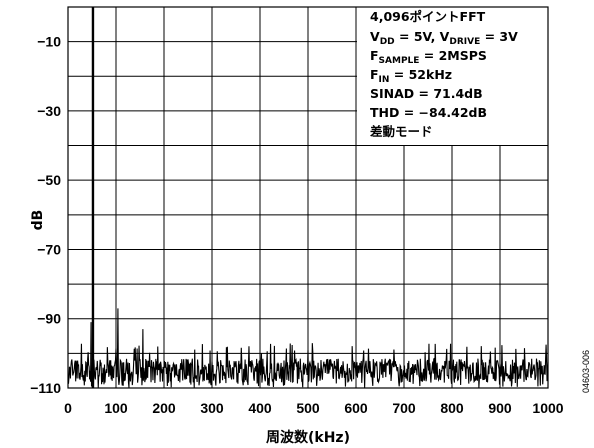 The height and width of the screenshot is (448, 594). Describe the element at coordinates (49, 319) in the screenshot. I see `y-tick-label: −90` at that location.